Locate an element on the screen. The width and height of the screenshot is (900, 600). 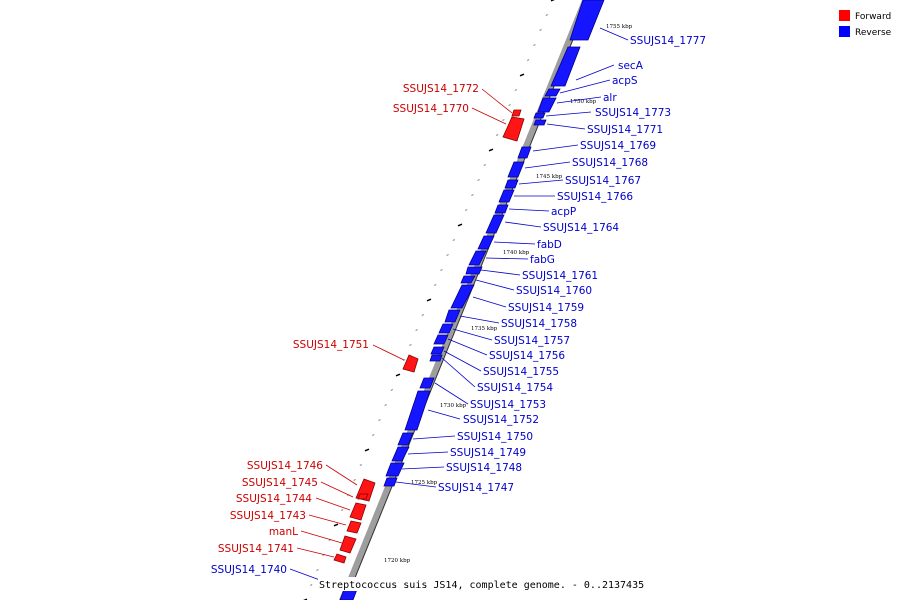
gene-label-ssujs14-1773: SSUJS14_1773 is located at coordinates (633, 113).